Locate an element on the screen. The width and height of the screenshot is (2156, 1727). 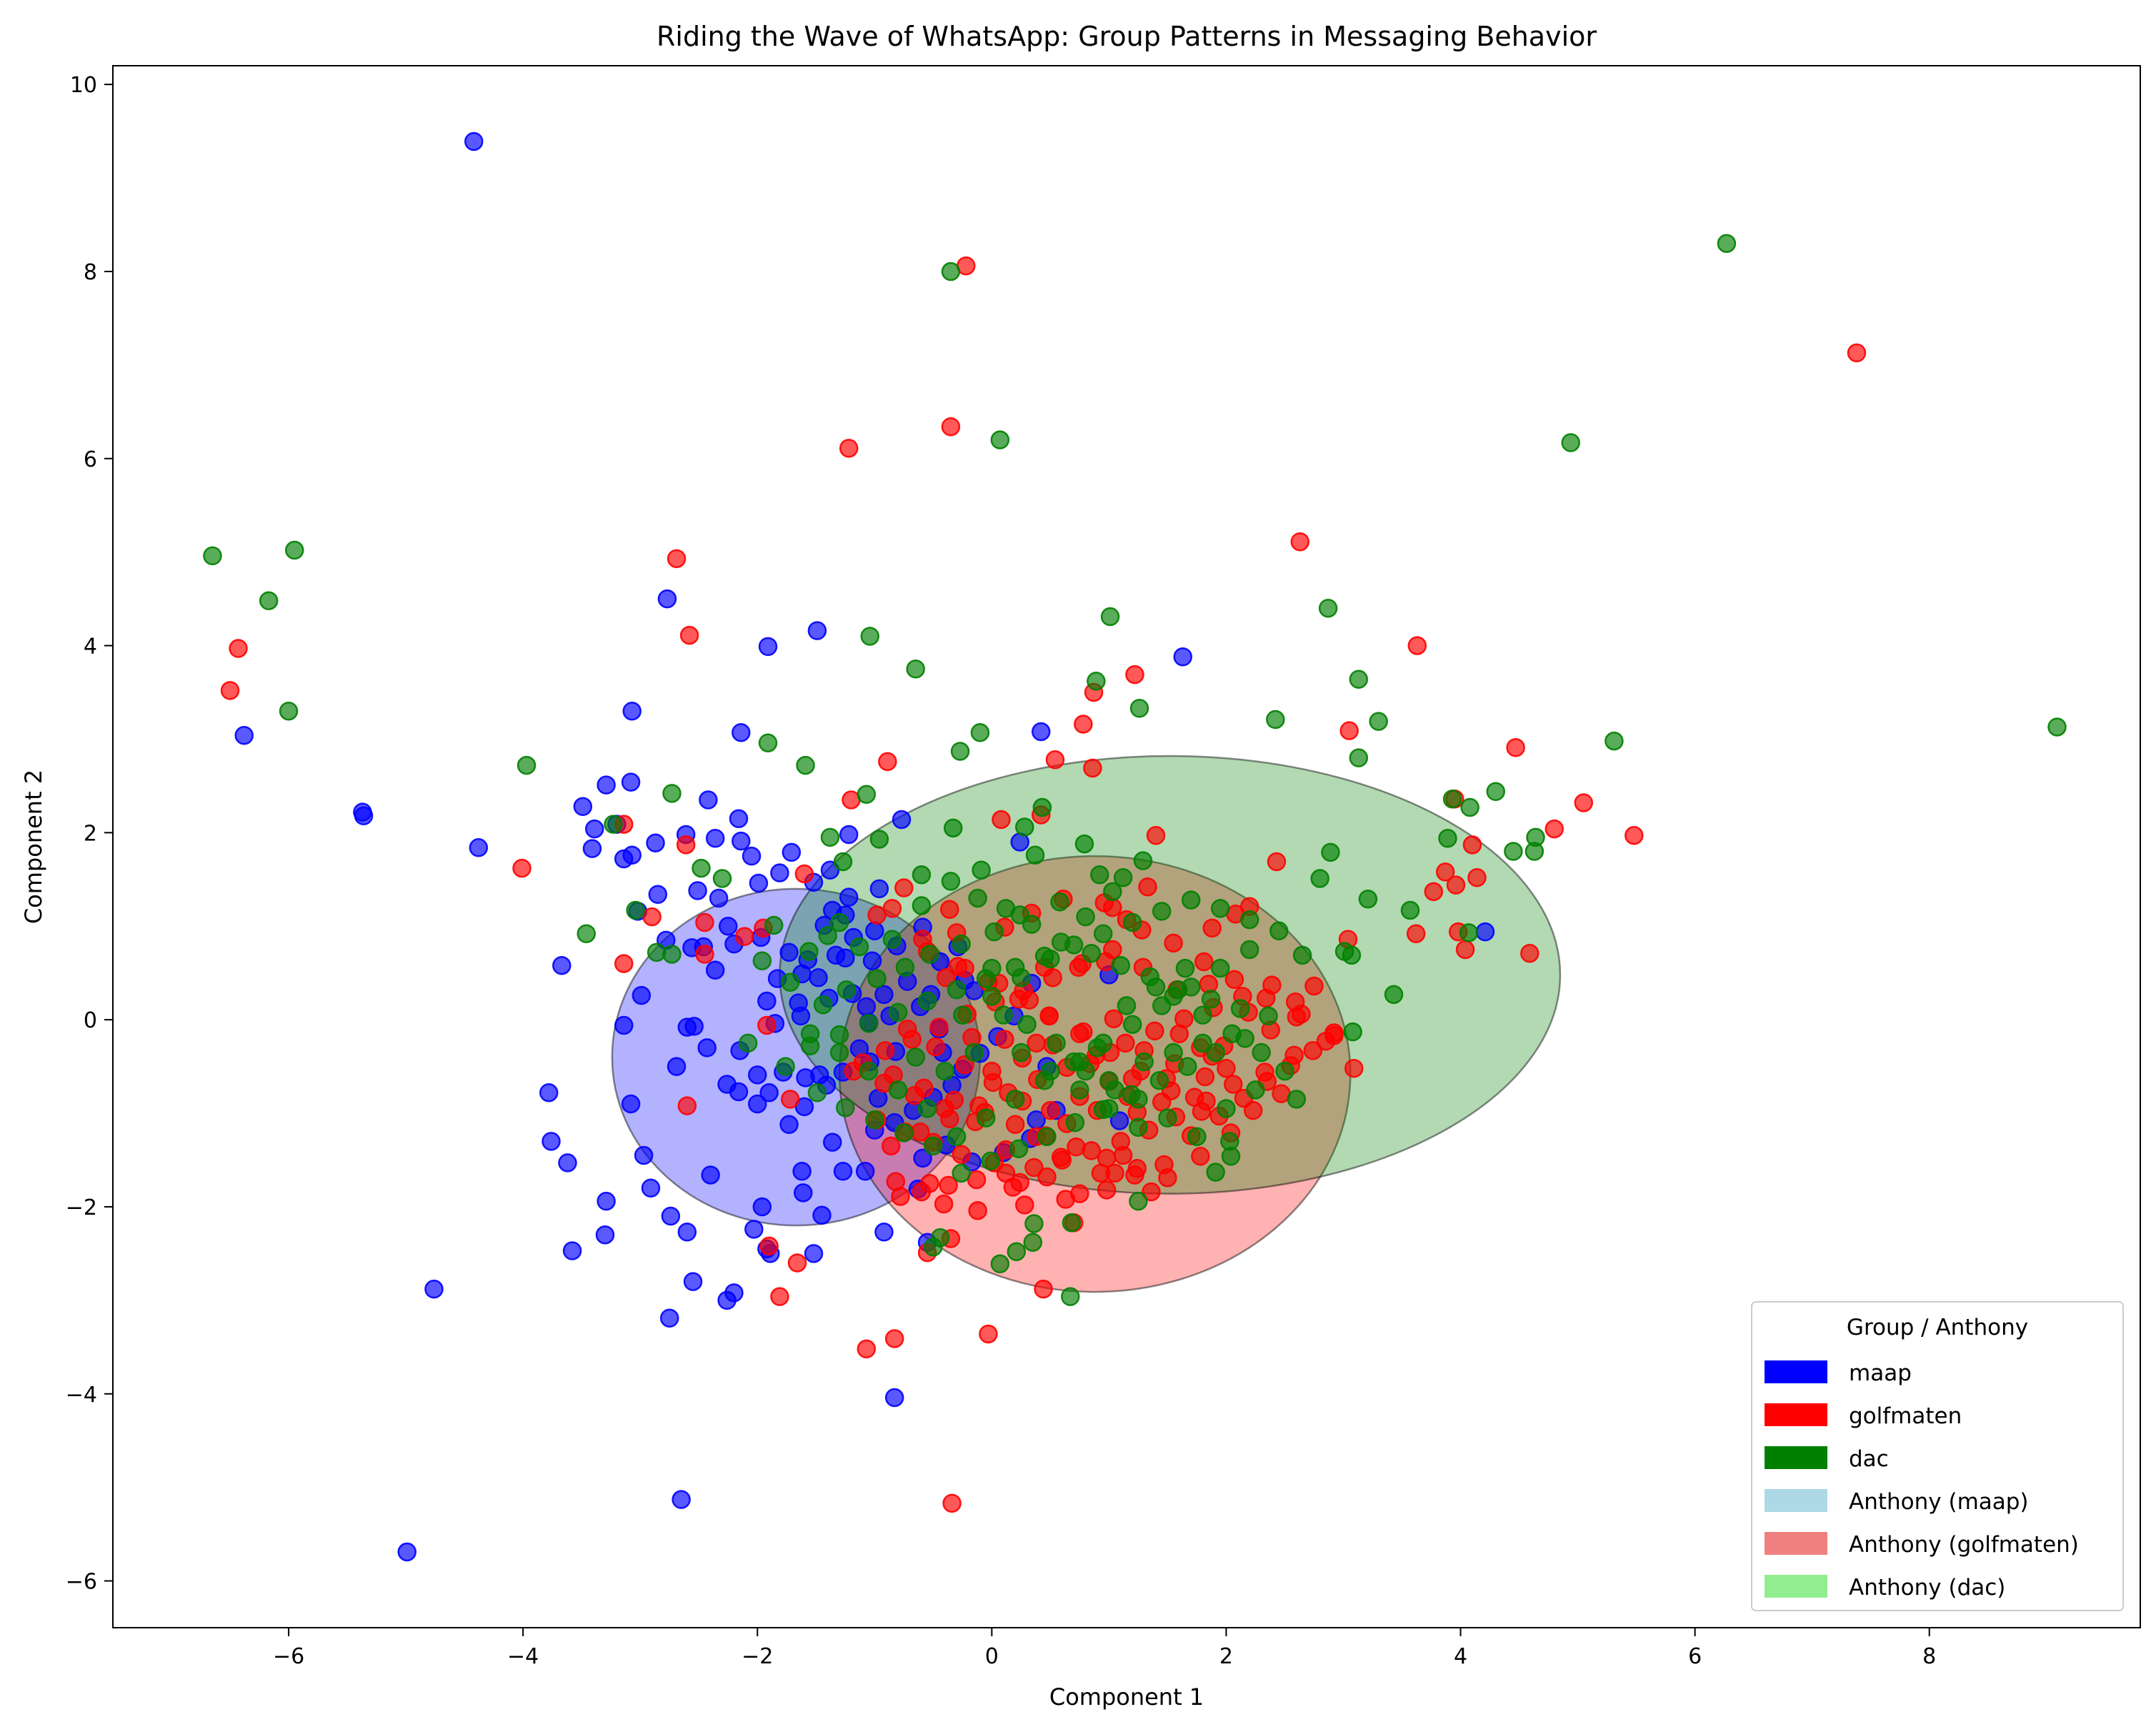
x-tick-label: 6 is located at coordinates (1695, 1656).